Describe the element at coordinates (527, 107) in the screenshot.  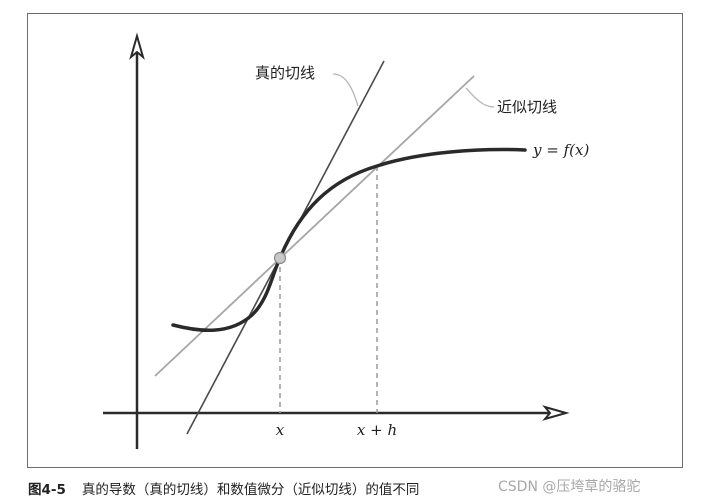
I see `approx-tangent-label: 近似切线` at that location.